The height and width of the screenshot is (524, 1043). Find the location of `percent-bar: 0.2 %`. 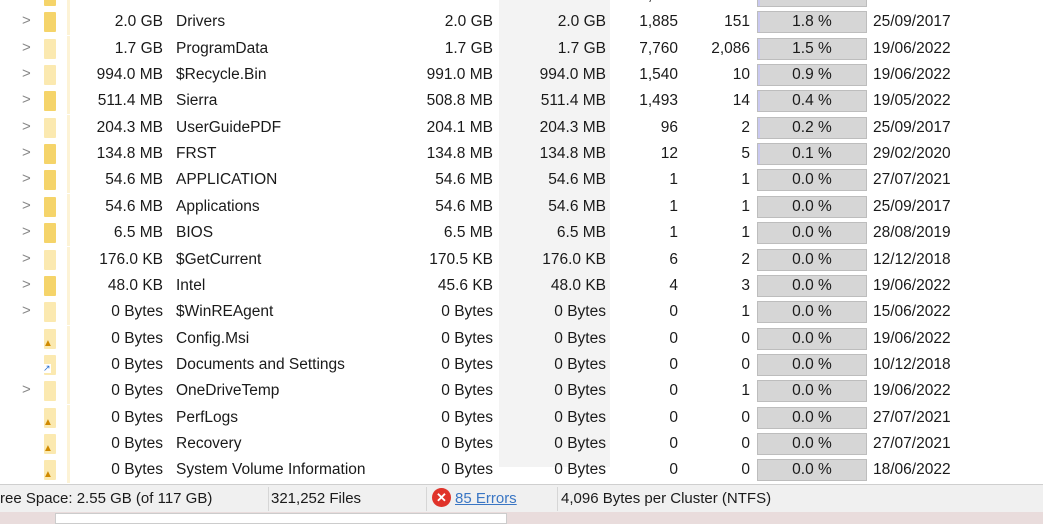

percent-bar: 0.2 % is located at coordinates (812, 127).